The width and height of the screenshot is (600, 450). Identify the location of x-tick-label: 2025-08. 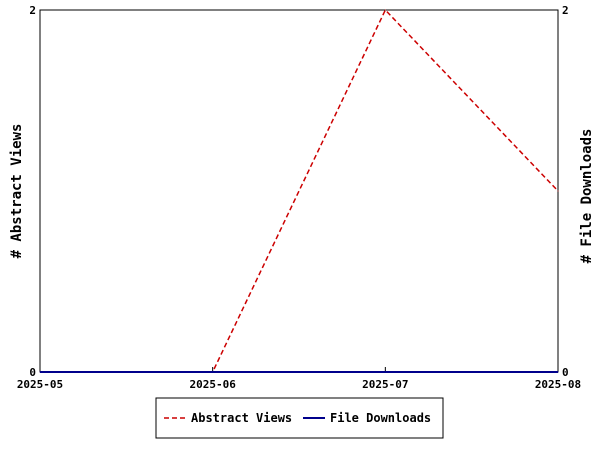
(558, 384).